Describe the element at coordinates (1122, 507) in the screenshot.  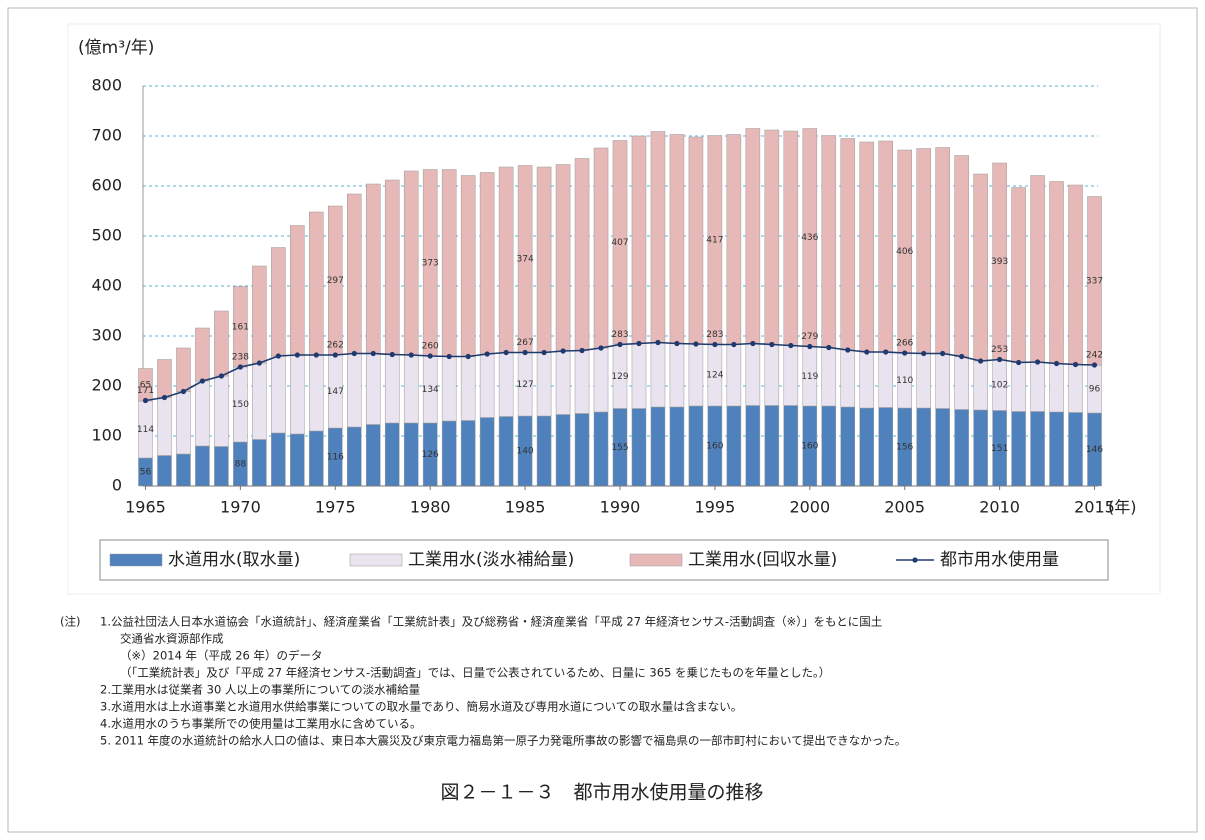
I see `x-axis-unit: (年)` at that location.